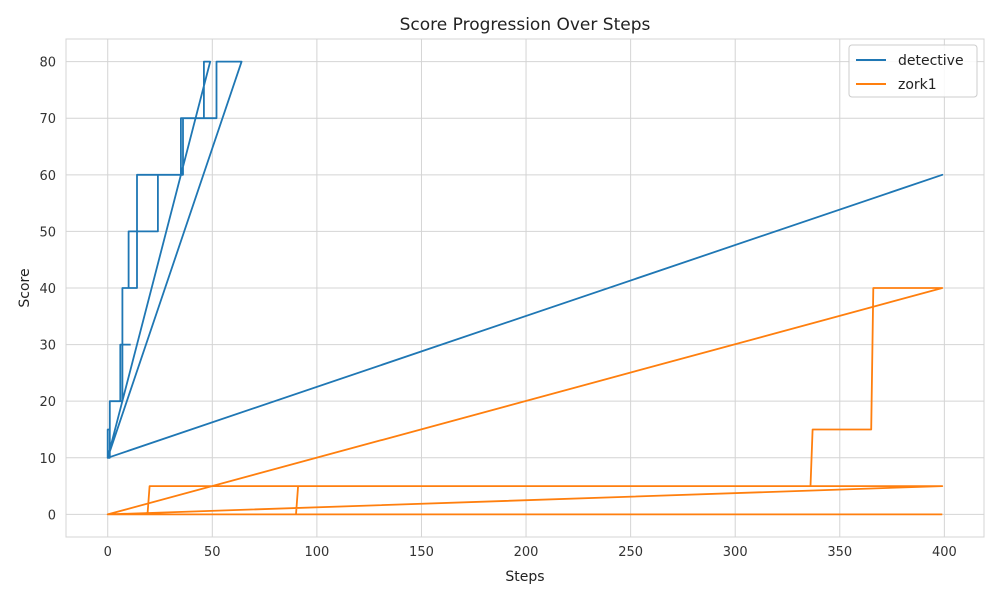 This screenshot has height=600, width=1000. What do you see at coordinates (931, 61) in the screenshot?
I see `legend-label-detective: detective` at bounding box center [931, 61].